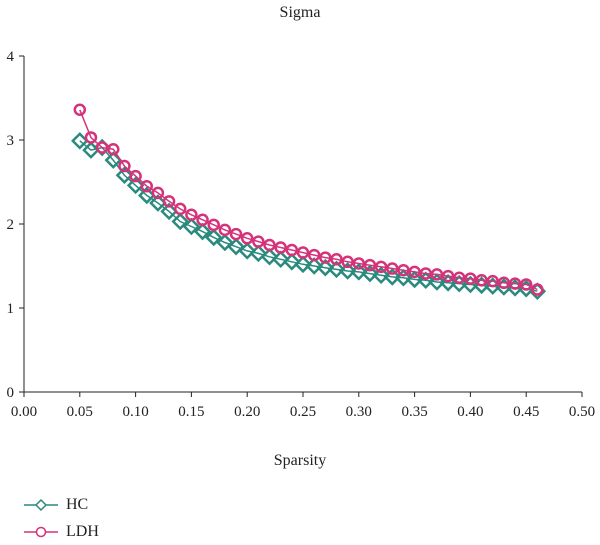 The image size is (600, 545). I want to click on legend: HC LDH, so click(61, 518).